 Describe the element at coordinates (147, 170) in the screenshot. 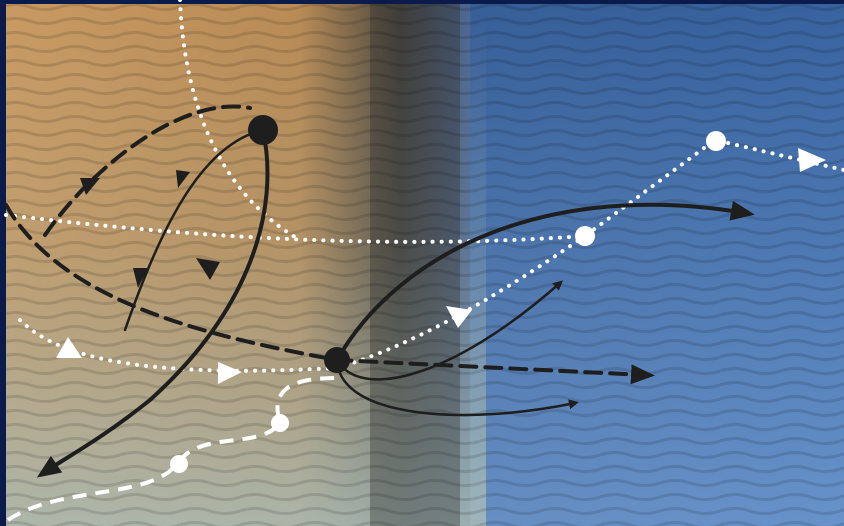

I see `dashed-path` at that location.